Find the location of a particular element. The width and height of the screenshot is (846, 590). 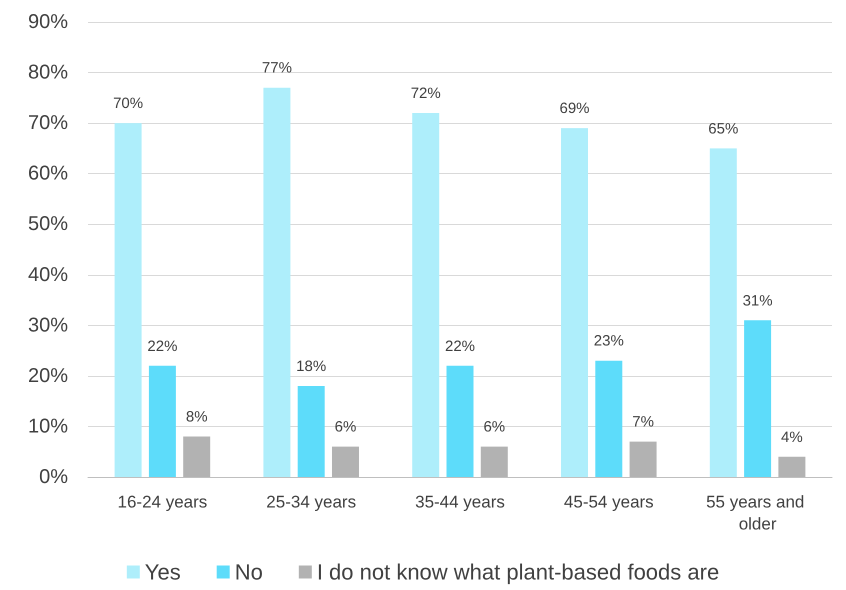

data-label: 72% is located at coordinates (425, 93).